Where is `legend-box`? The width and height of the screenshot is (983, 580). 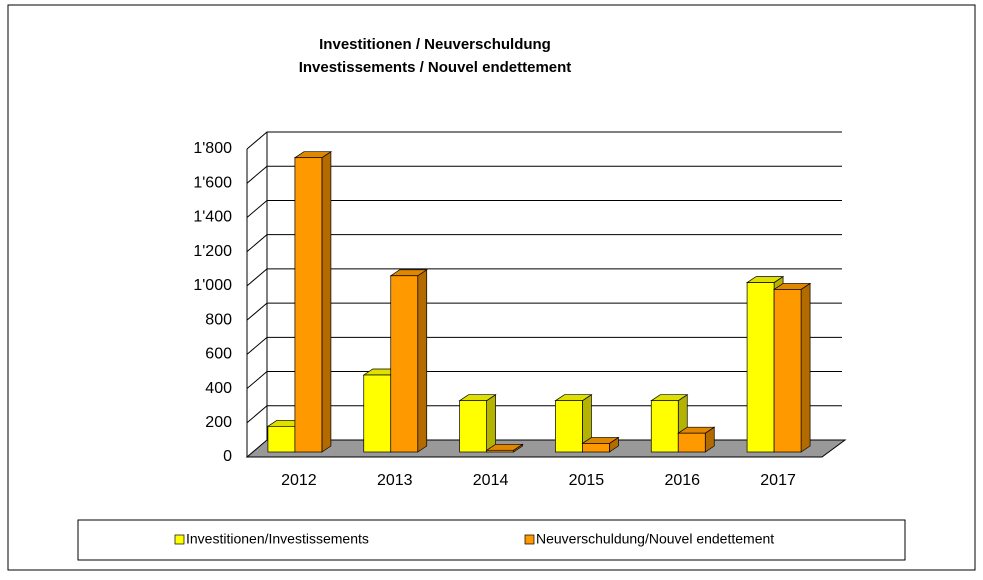
legend-box is located at coordinates (491, 540).